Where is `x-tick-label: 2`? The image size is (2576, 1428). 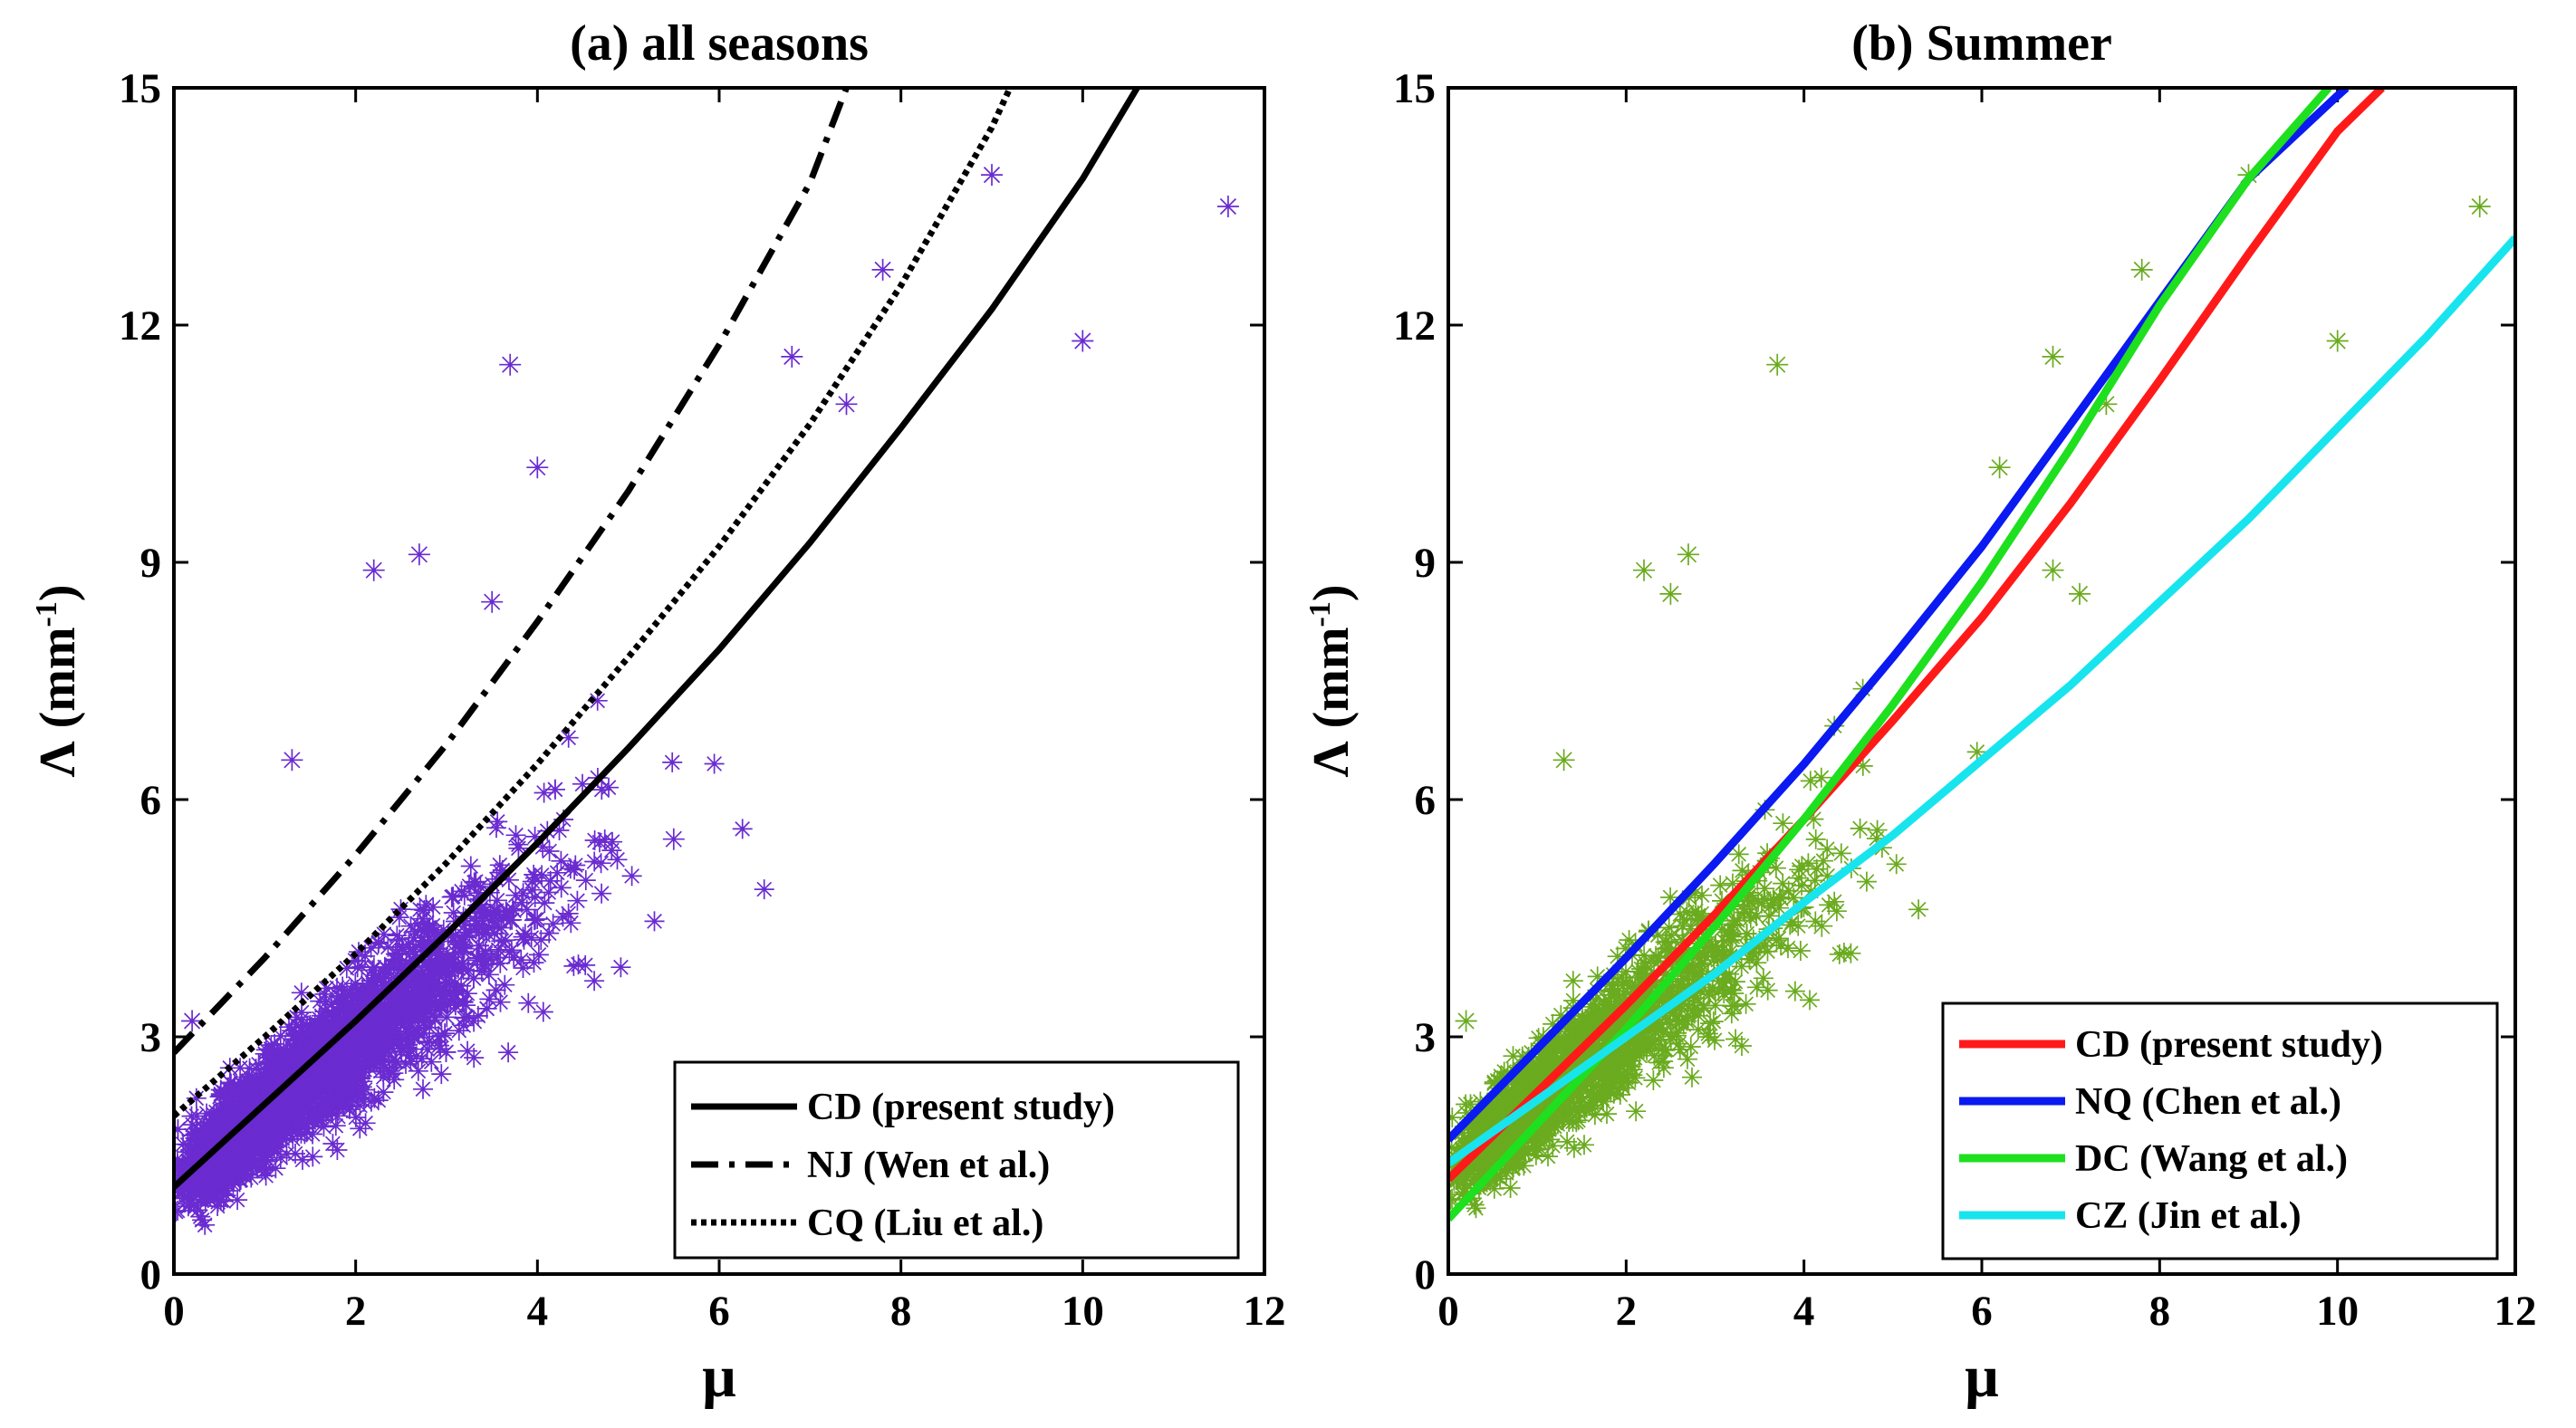
x-tick-label: 2 is located at coordinates (356, 1311).